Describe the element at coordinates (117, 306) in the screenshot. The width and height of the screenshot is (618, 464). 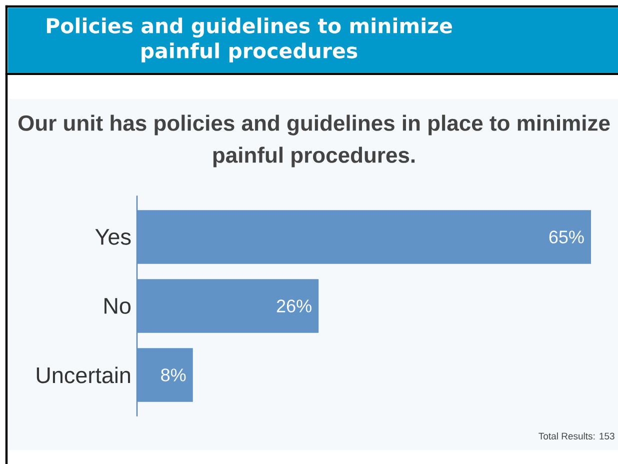
I see `y-tick-label: No` at that location.